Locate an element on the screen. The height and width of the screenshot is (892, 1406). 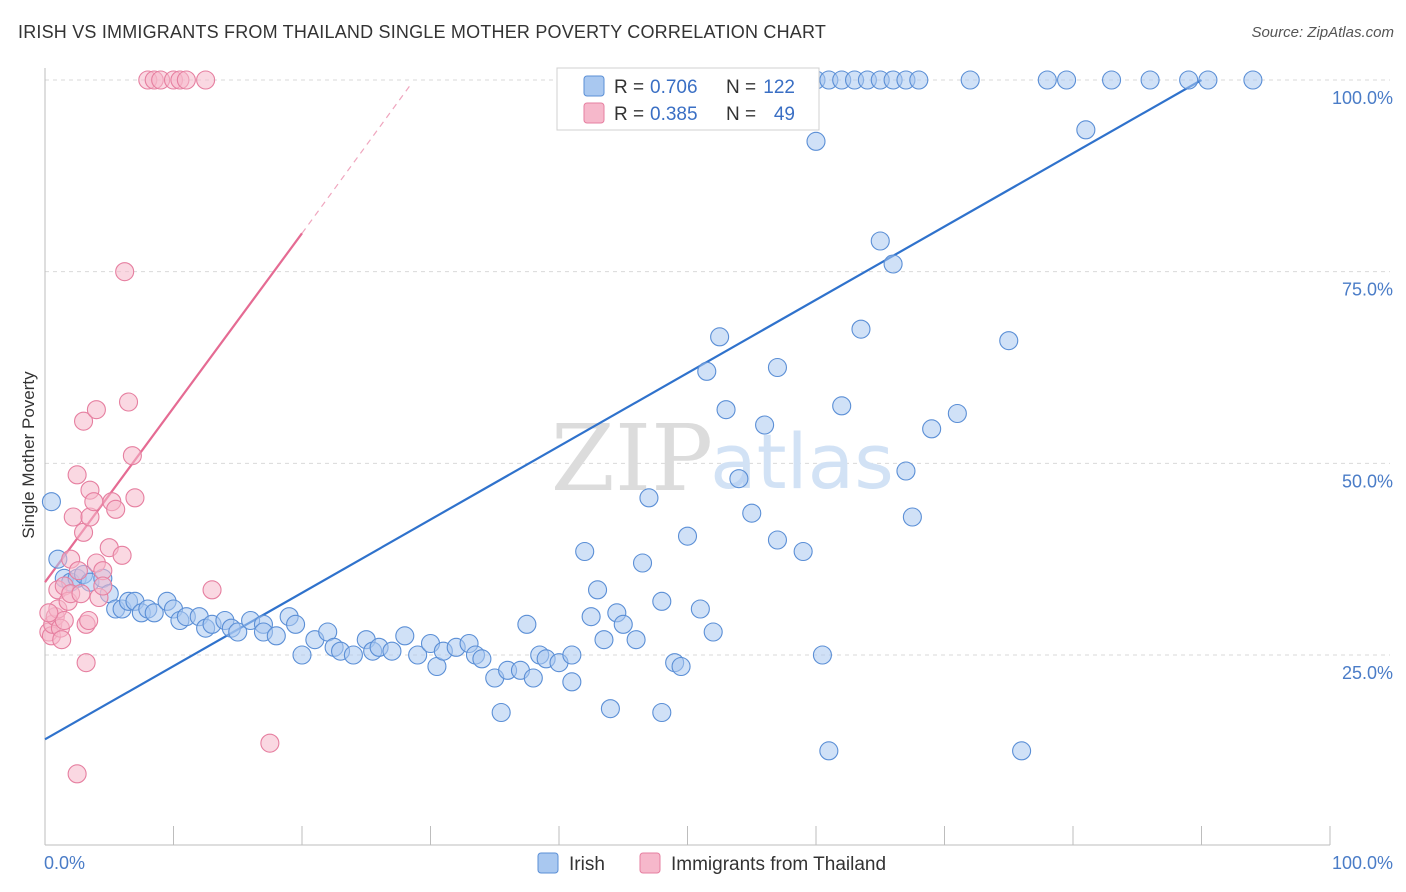
watermark-zip: ZIP is located at coordinates (632, 458).